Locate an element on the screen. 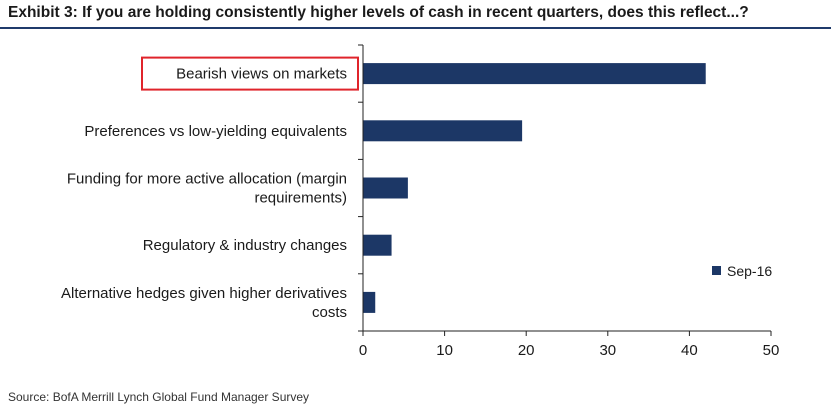  highlight-box is located at coordinates (250, 73).